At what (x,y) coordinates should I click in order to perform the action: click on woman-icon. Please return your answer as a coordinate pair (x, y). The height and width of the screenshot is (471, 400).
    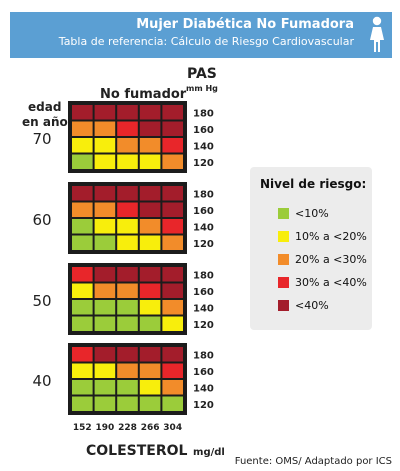
    Looking at the image, I should click on (377, 34).